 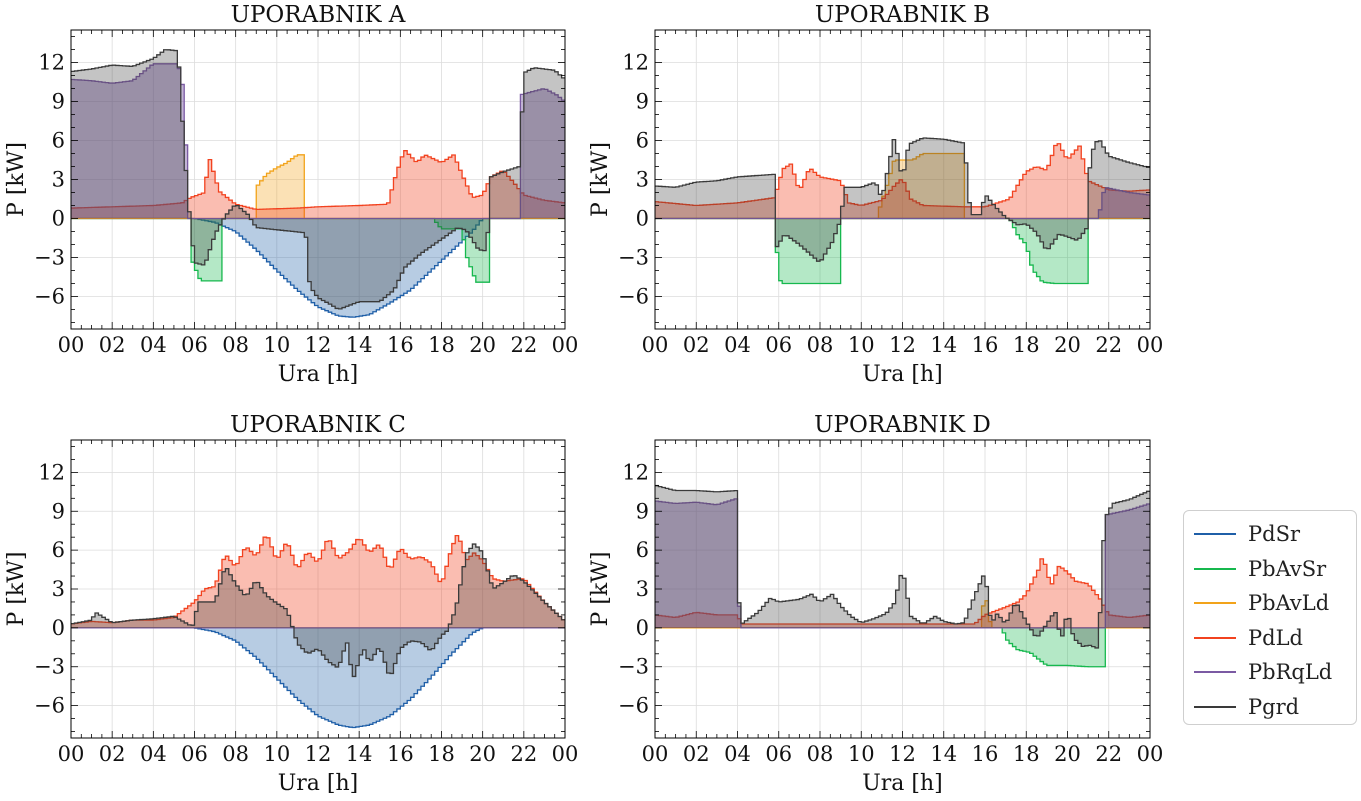 What do you see at coordinates (943, 345) in the screenshot?
I see `xtick-label-b-7: 14` at bounding box center [943, 345].